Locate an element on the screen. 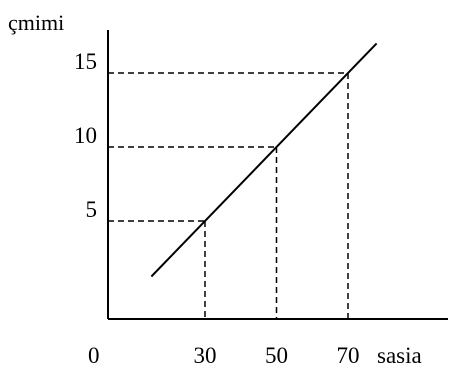  y-tick-label-15: 15 is located at coordinates (85, 61).